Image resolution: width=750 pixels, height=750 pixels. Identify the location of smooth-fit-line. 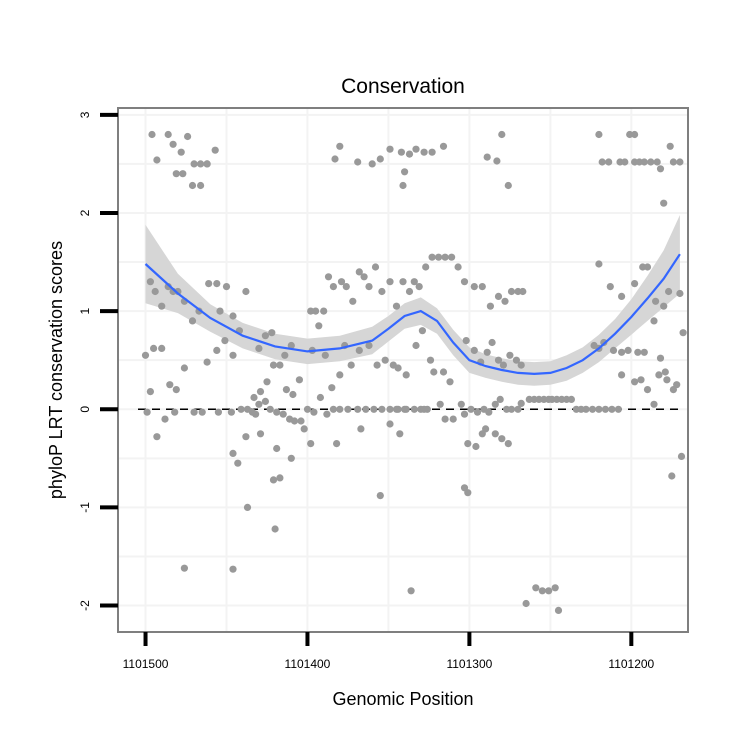
(412, 314).